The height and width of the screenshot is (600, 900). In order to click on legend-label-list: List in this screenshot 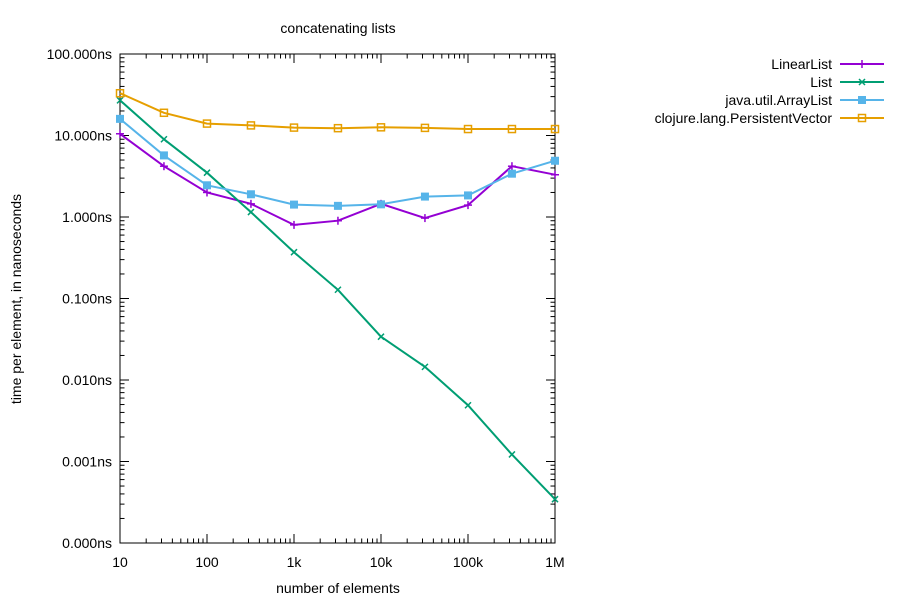, I will do `click(821, 82)`.